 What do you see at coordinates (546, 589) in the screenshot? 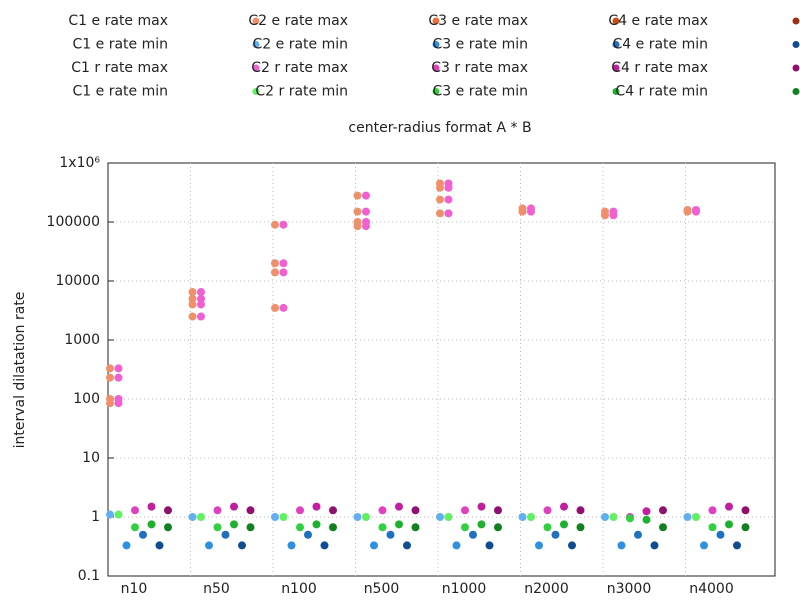
I see `x-tick-label: n2000` at bounding box center [546, 589].